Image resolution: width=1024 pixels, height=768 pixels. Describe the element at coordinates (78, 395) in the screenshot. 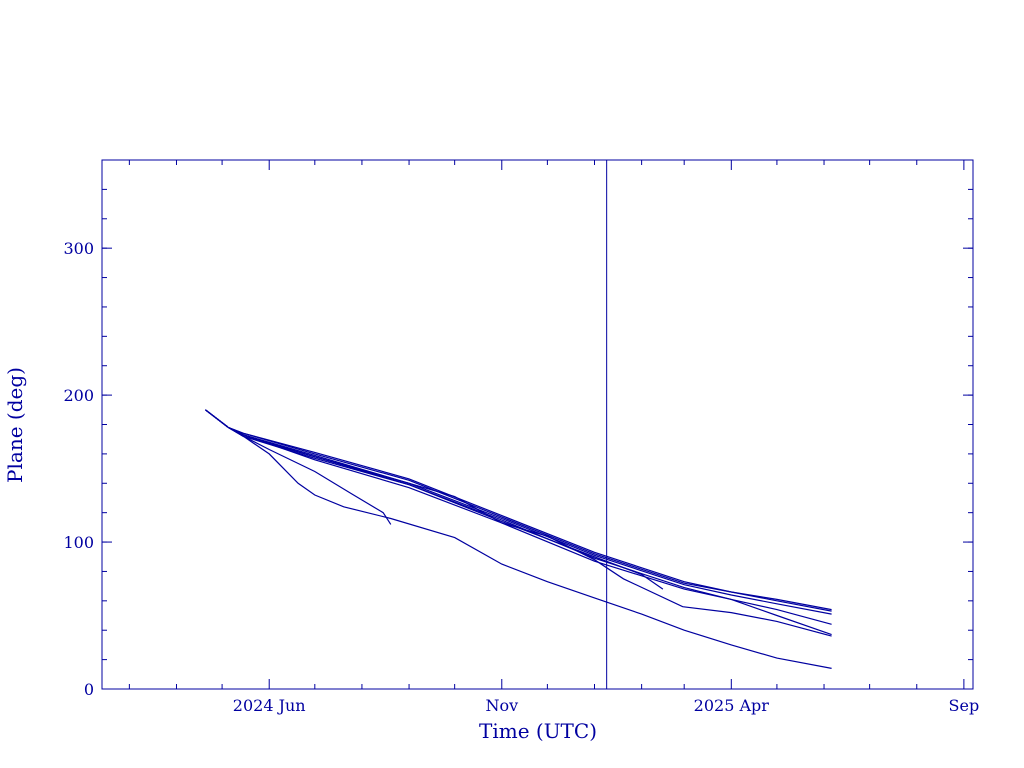

I see `y-tick-label: 200` at that location.